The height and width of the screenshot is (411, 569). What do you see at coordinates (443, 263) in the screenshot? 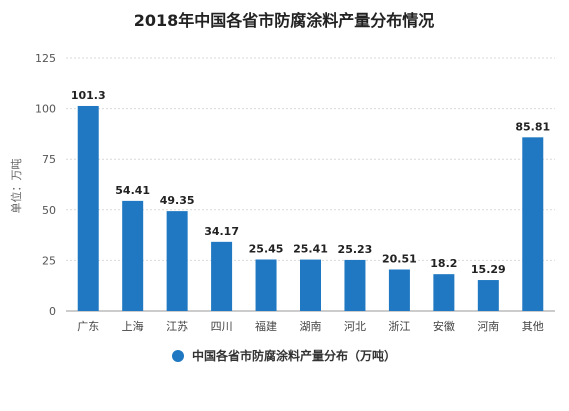
I see `data-label: 18.2` at bounding box center [443, 263].